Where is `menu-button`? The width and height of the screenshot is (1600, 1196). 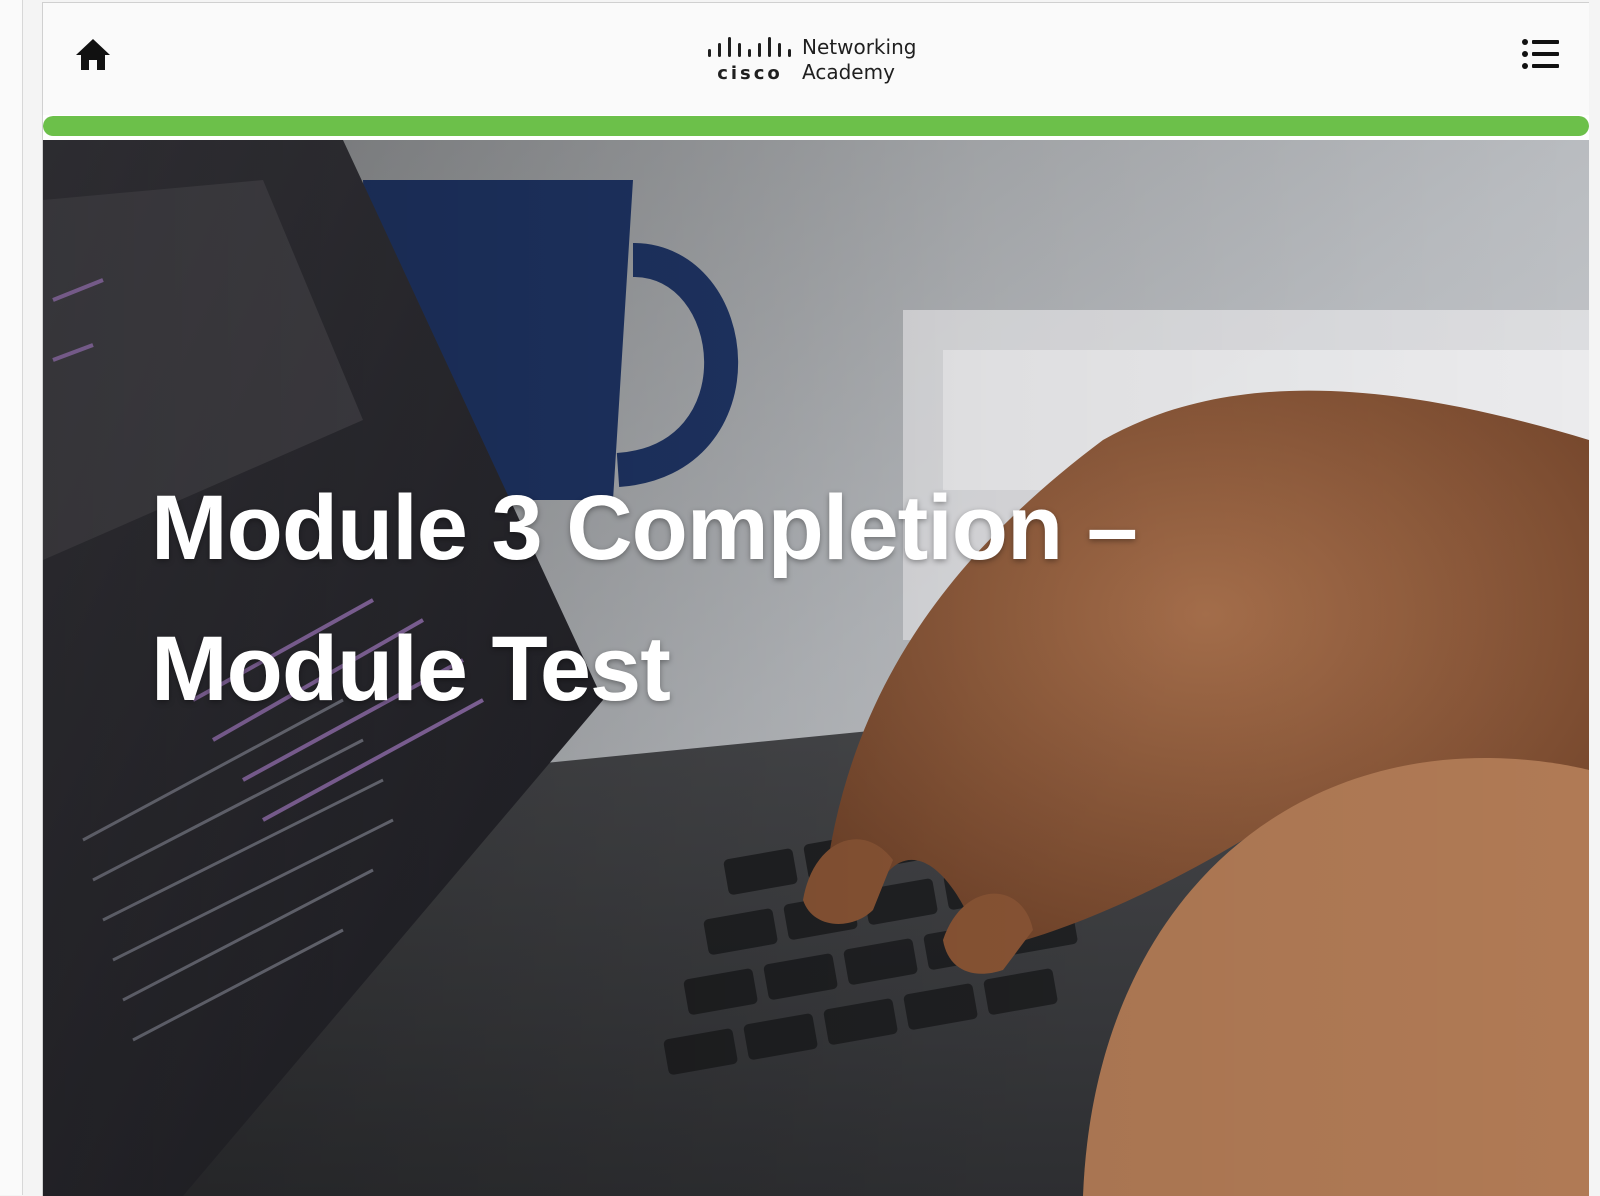 menu-button is located at coordinates (1541, 55).